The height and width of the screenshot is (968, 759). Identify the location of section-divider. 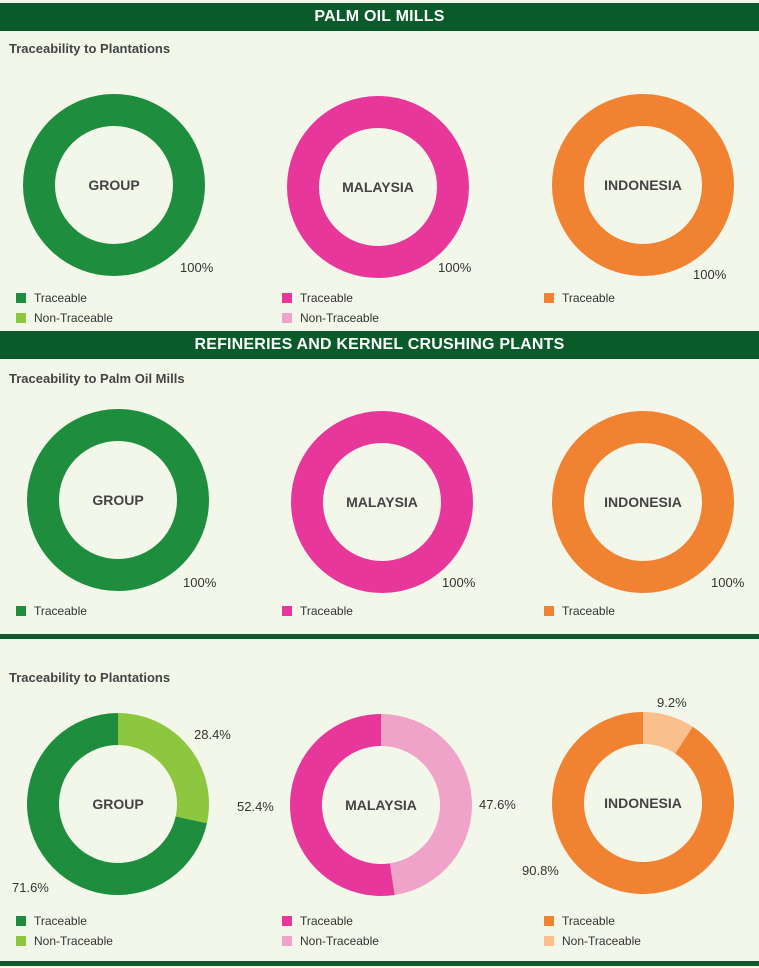
(379, 636).